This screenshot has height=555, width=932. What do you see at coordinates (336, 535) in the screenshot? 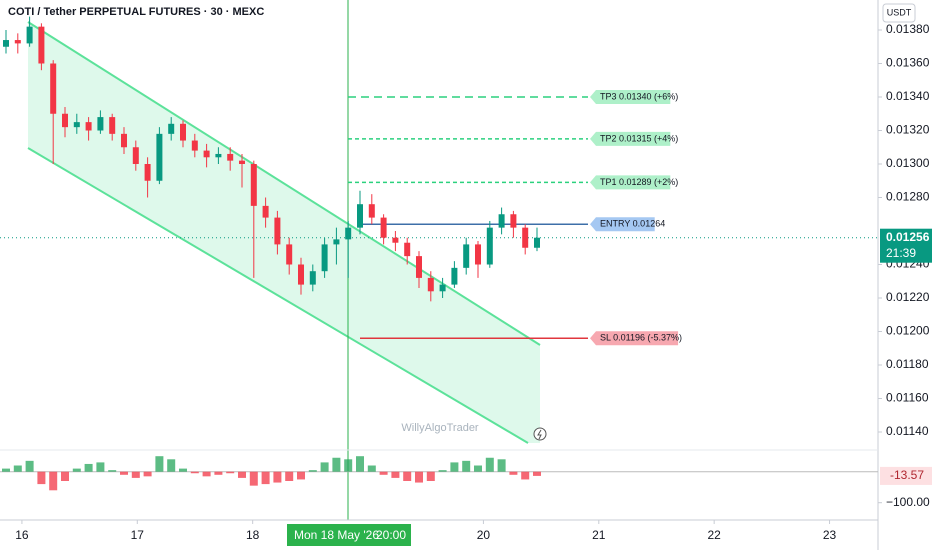
I see `crosshair-date: Mon 18 May '26` at bounding box center [336, 535].